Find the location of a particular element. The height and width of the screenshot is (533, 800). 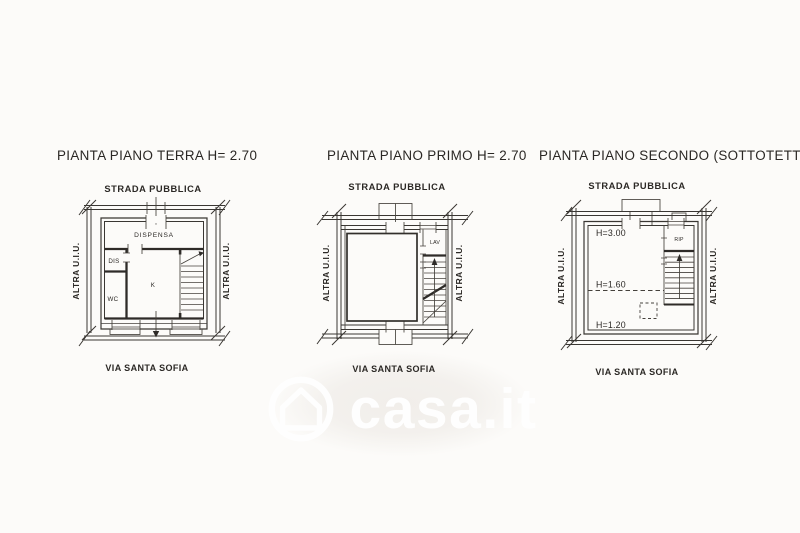

plan-secondo-street-top-label: STRADA PUBBLICA is located at coordinates (636, 186).